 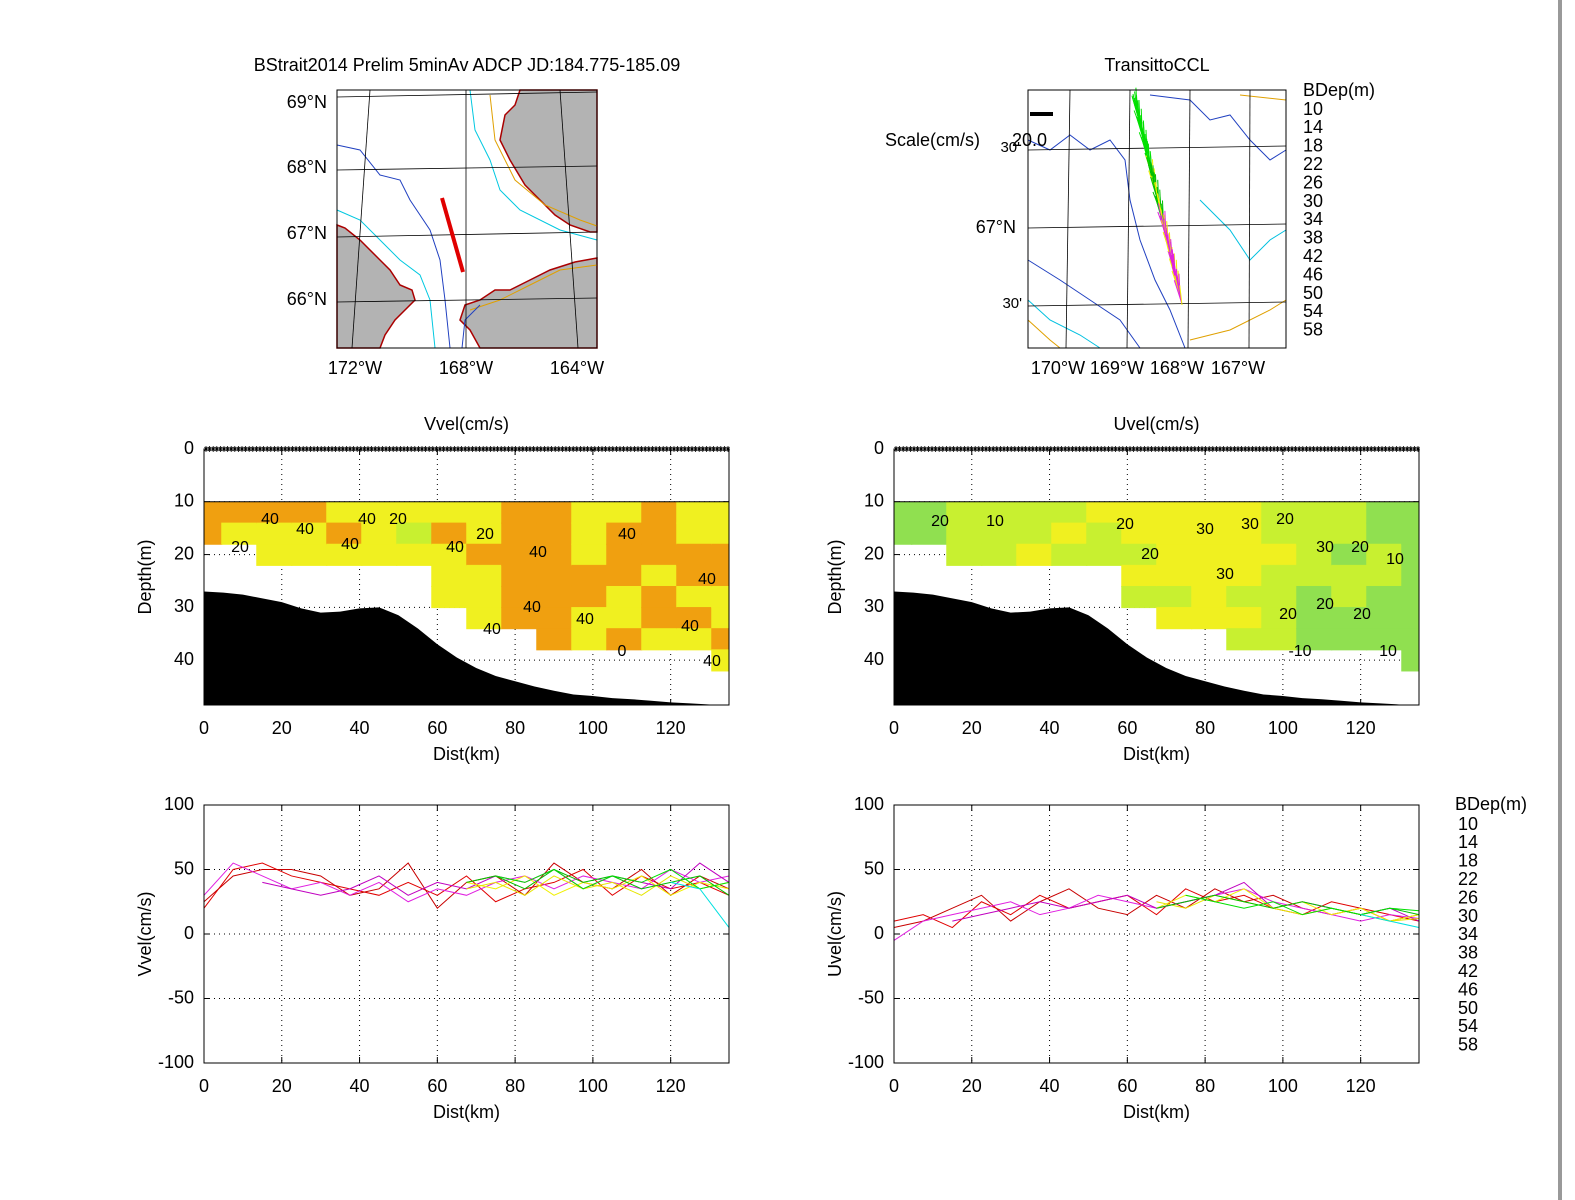 I want to click on legend-entry: 22, so click(x=1468, y=879).